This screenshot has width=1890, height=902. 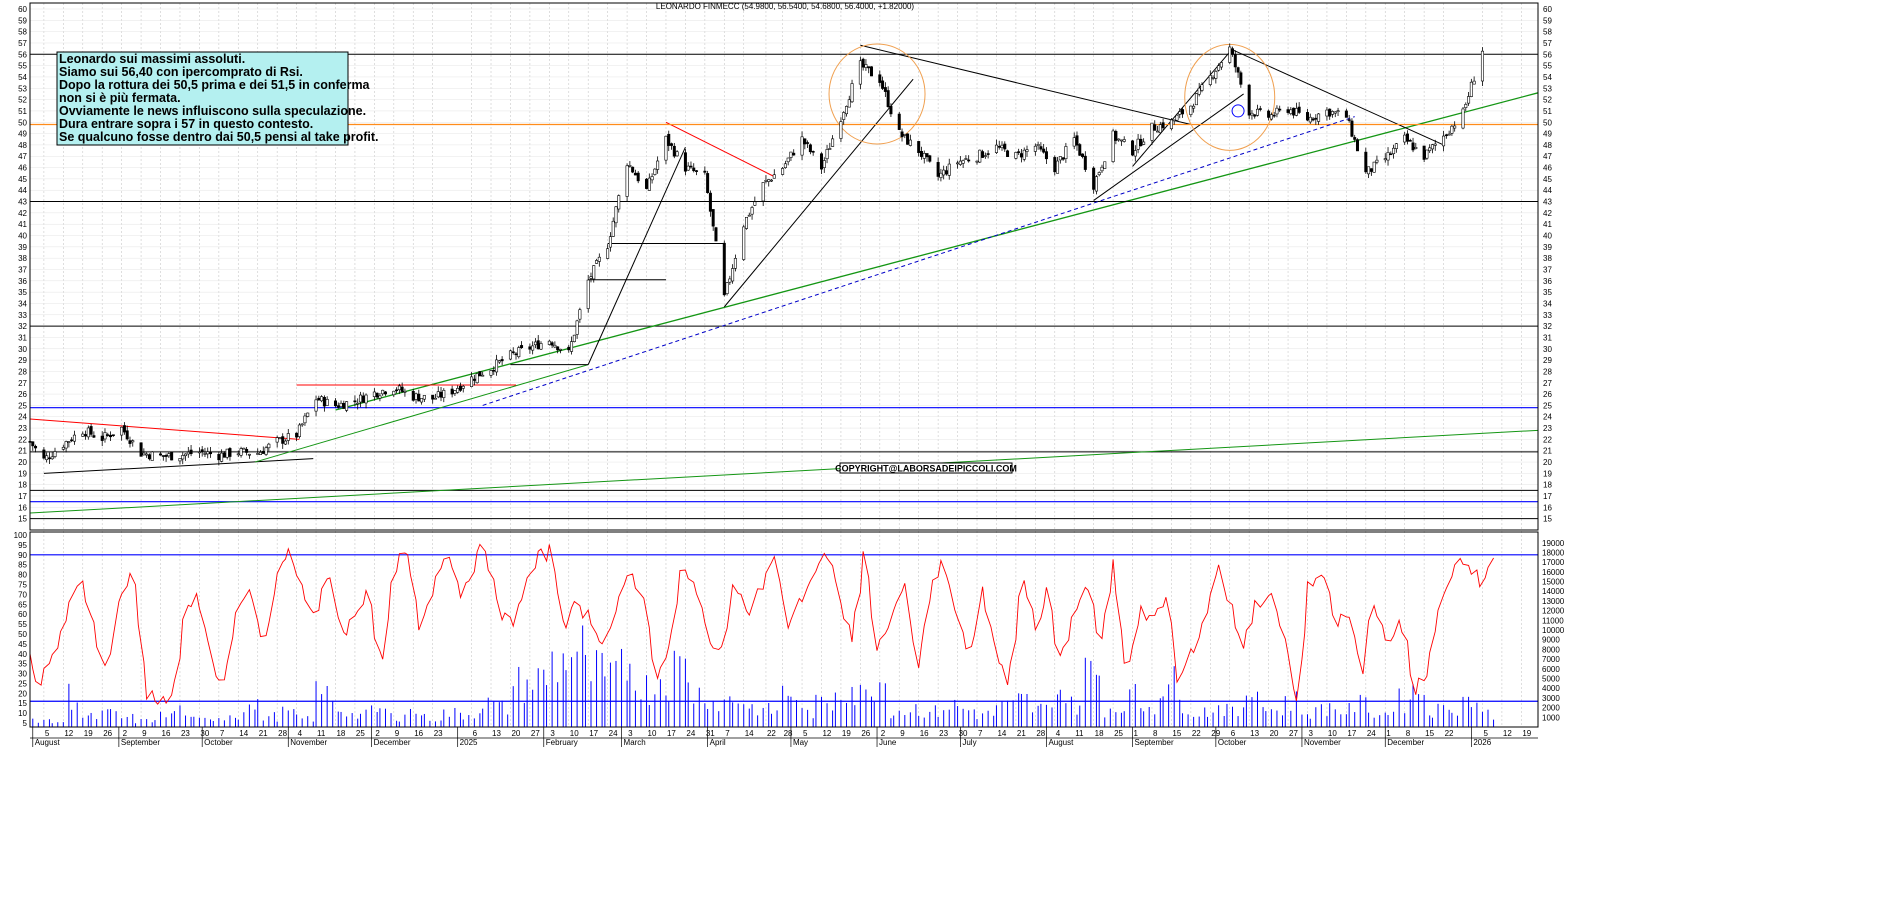 What do you see at coordinates (727, 733) in the screenshot?
I see `x-day-tick: 7` at bounding box center [727, 733].